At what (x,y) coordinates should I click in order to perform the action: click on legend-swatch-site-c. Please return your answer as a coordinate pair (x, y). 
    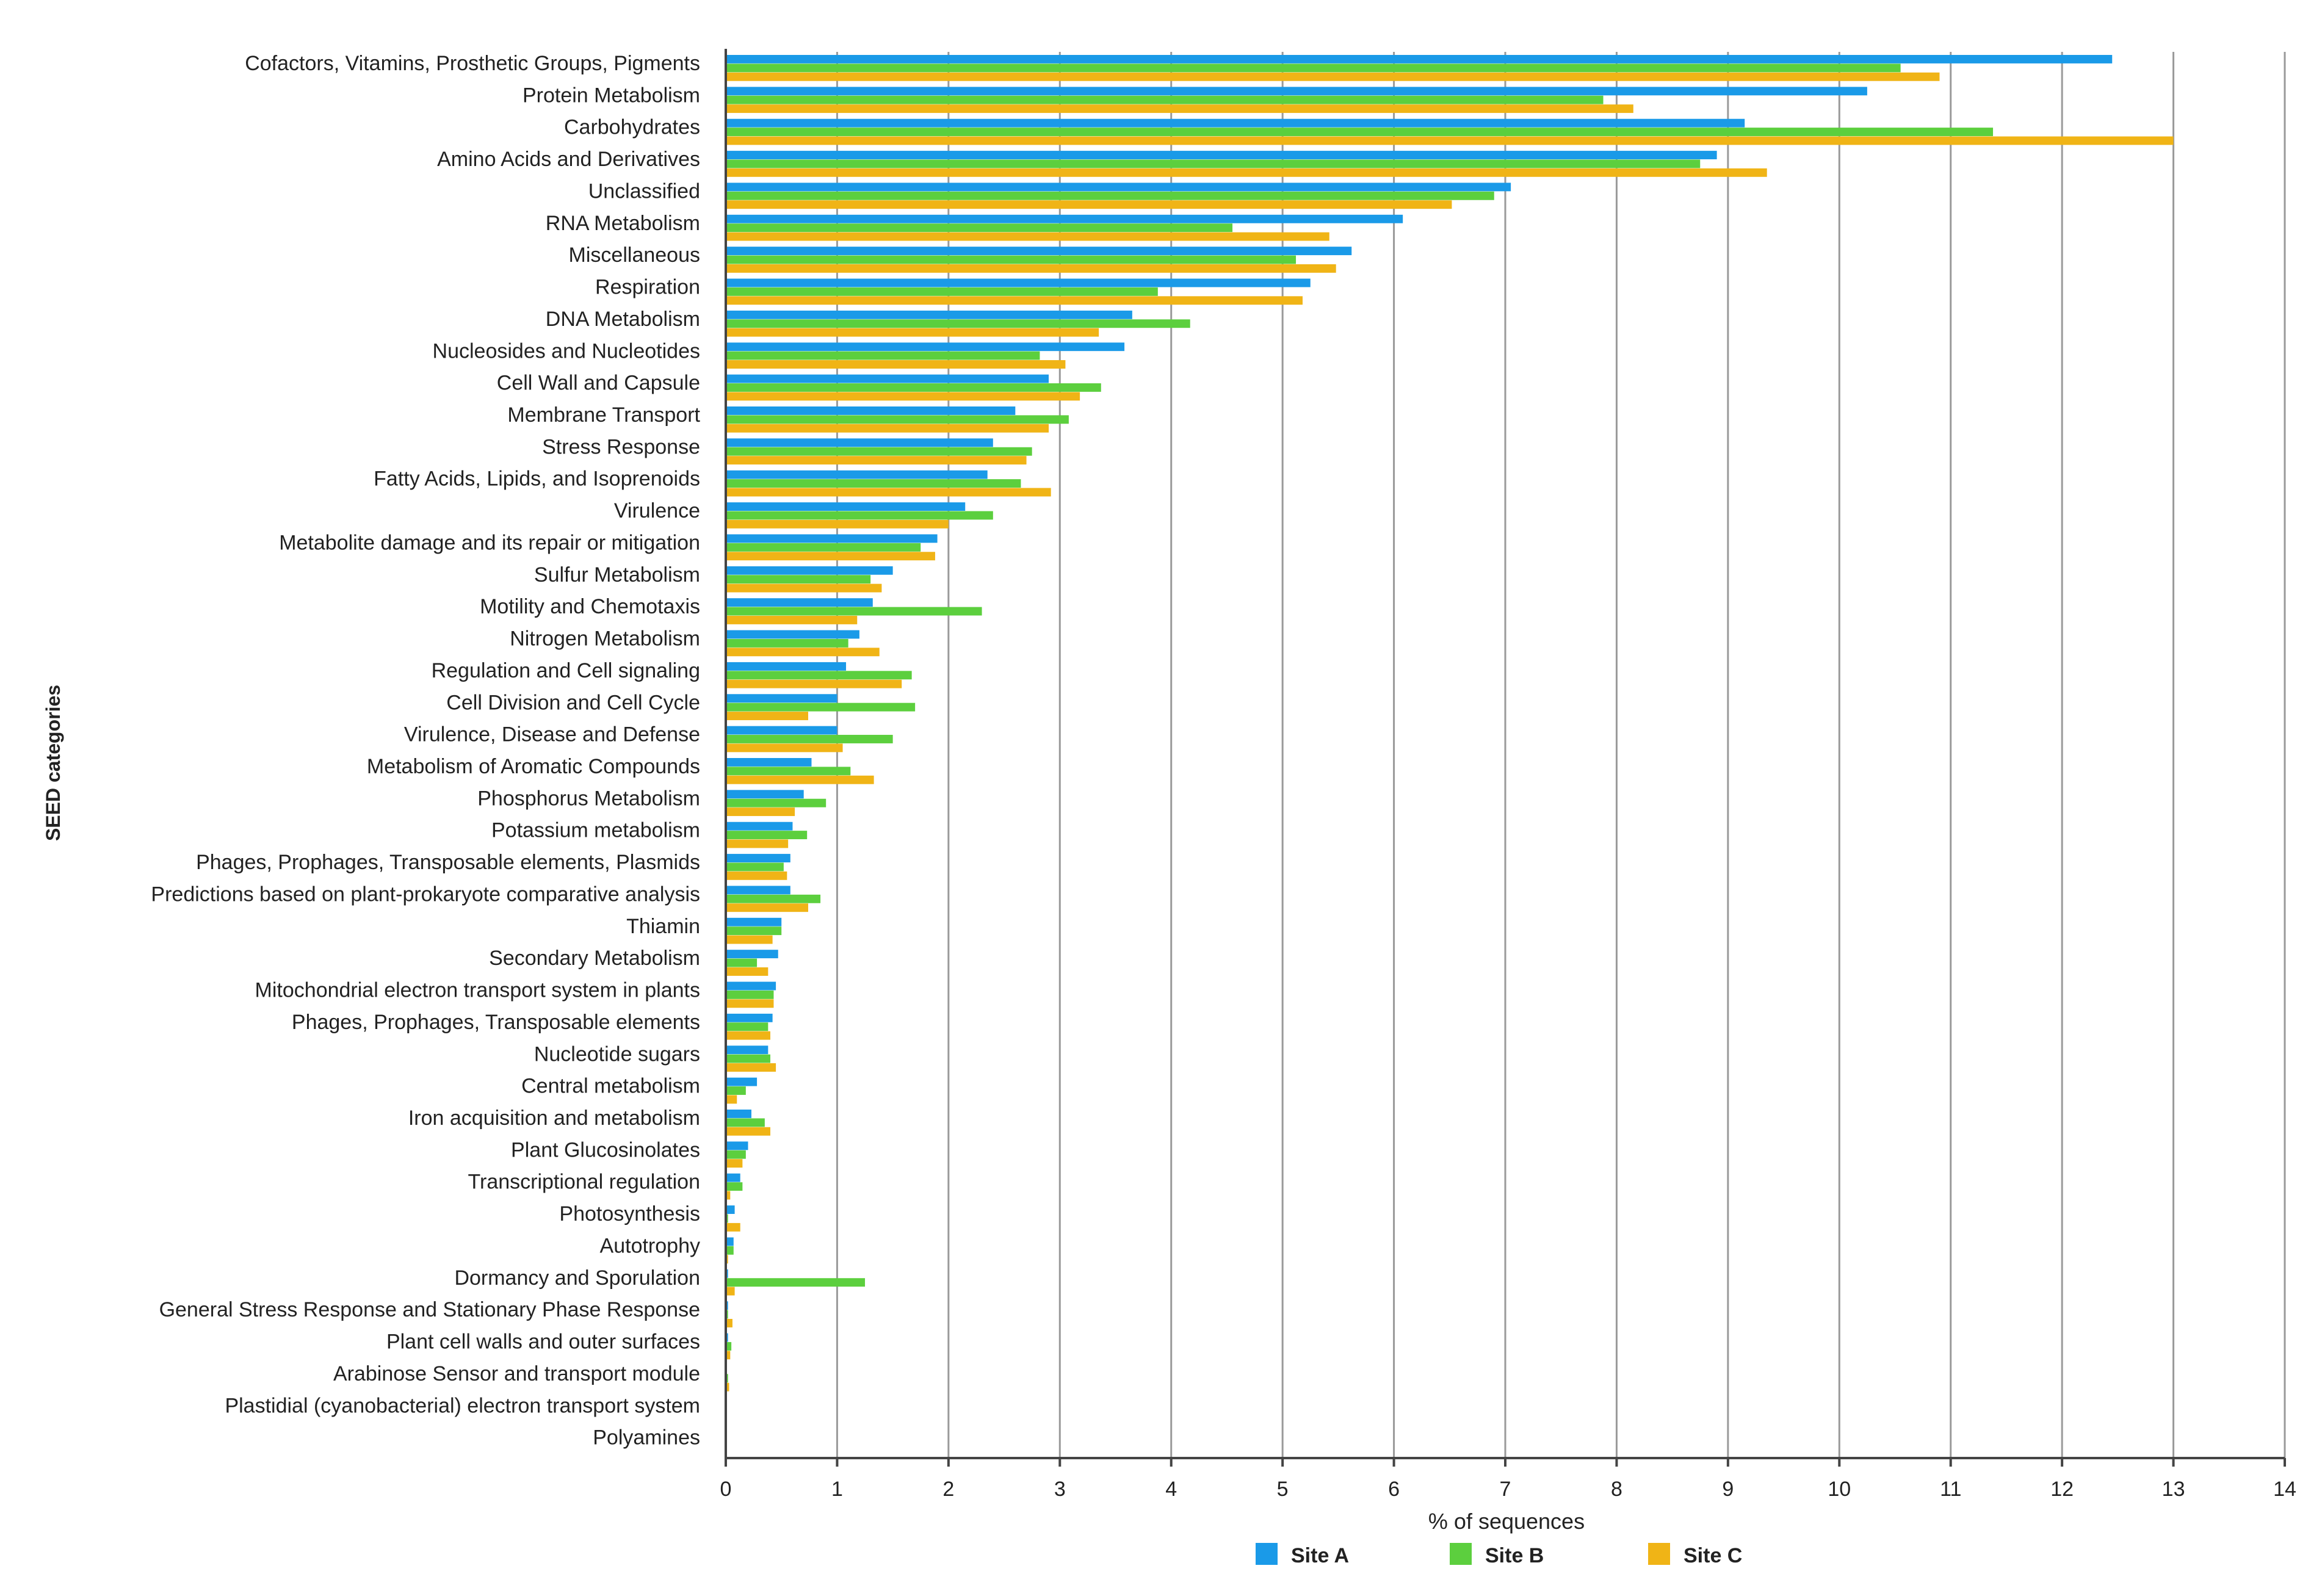
    Looking at the image, I should click on (1659, 1554).